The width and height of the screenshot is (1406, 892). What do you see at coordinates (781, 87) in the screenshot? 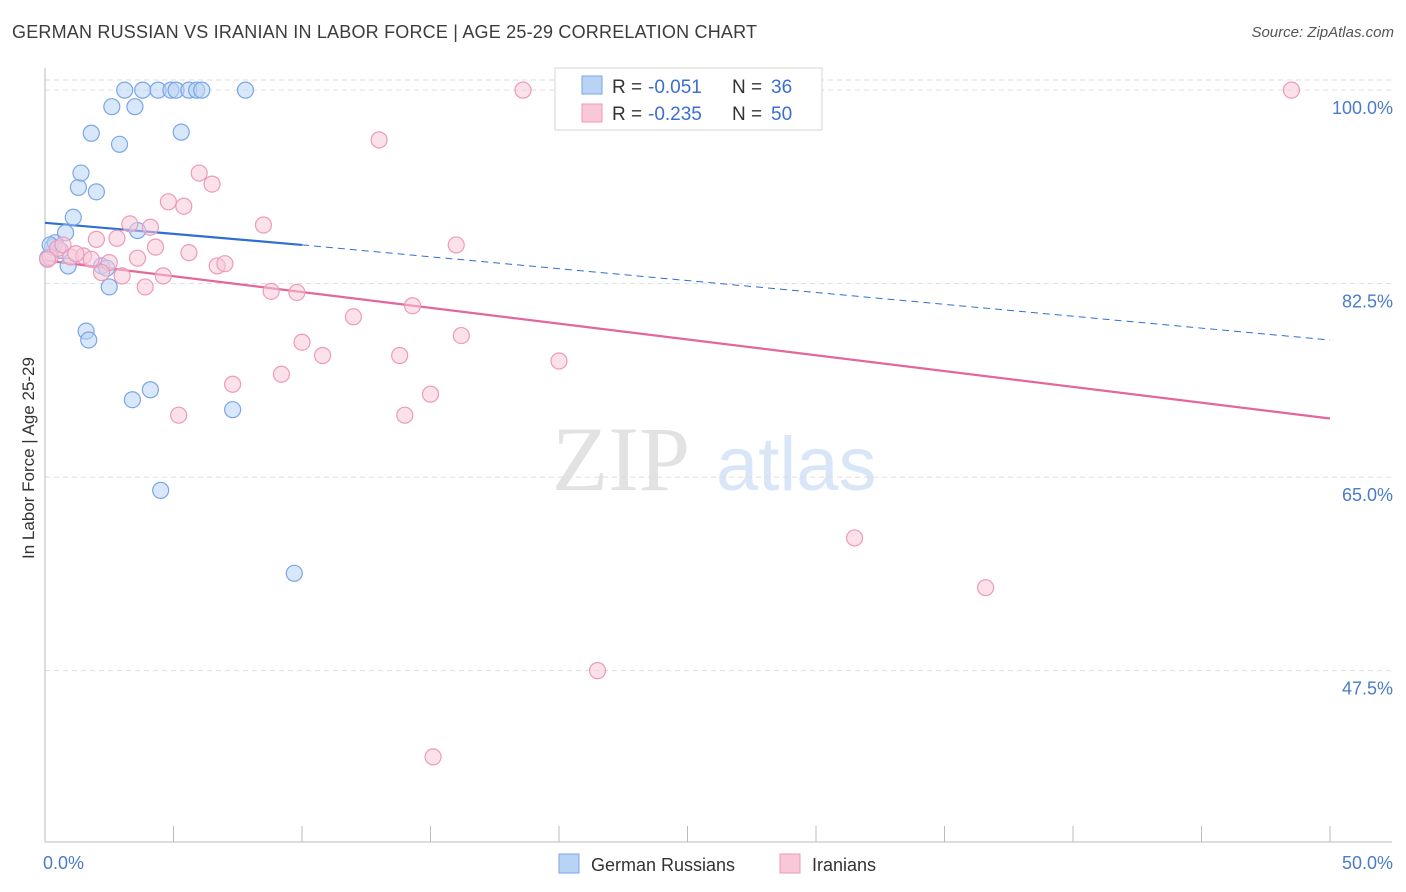
I see `legend-n-value-1: 36` at bounding box center [781, 87].